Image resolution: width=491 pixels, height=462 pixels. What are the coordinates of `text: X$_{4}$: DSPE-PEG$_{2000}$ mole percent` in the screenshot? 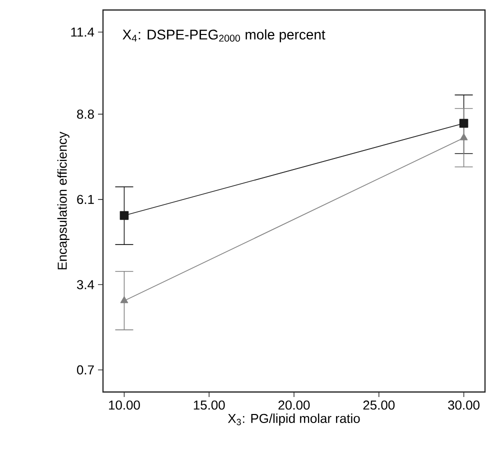 It's located at (224, 35).